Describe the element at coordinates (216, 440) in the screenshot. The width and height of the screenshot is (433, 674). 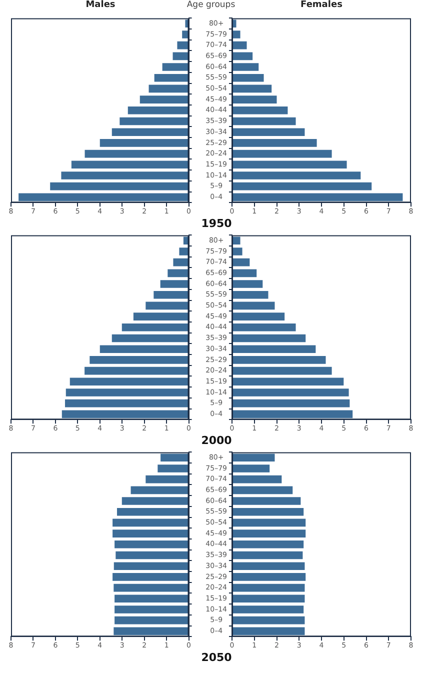
I see `x-axis-title: 2000` at that location.